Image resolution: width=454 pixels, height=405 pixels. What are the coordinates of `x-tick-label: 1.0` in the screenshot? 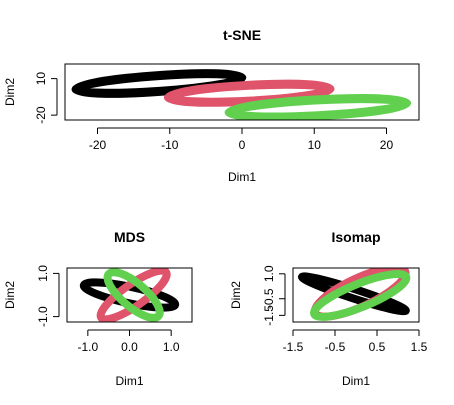 It's located at (171, 347).